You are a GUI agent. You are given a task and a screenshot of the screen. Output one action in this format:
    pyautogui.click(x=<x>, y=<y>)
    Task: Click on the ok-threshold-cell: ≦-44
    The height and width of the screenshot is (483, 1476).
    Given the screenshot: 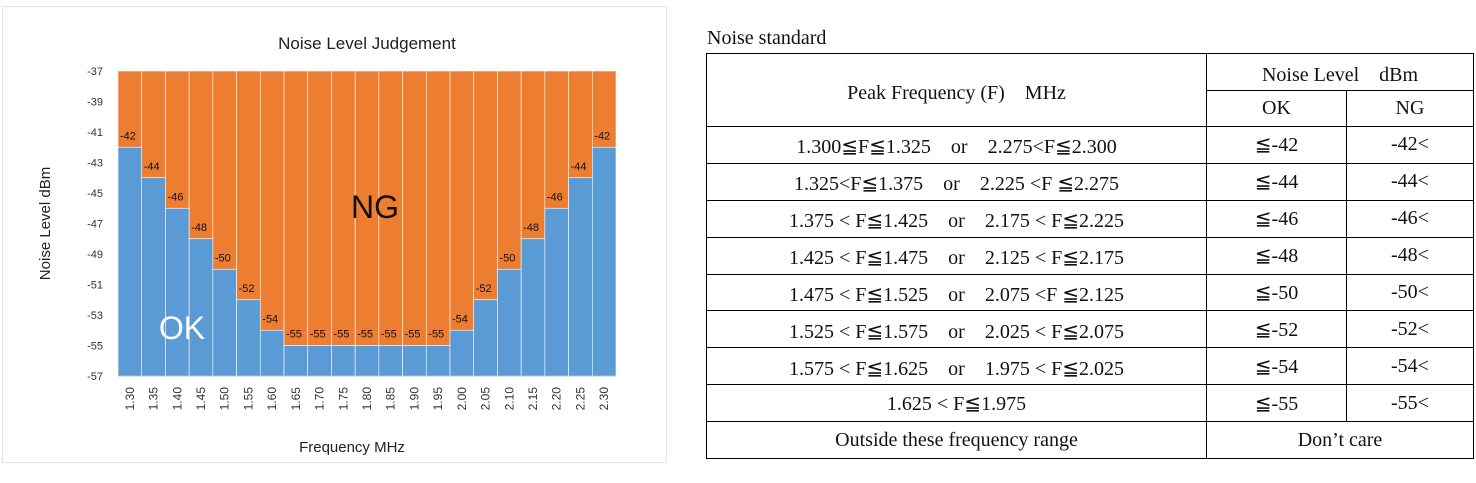 What is the action you would take?
    pyautogui.click(x=1276, y=181)
    